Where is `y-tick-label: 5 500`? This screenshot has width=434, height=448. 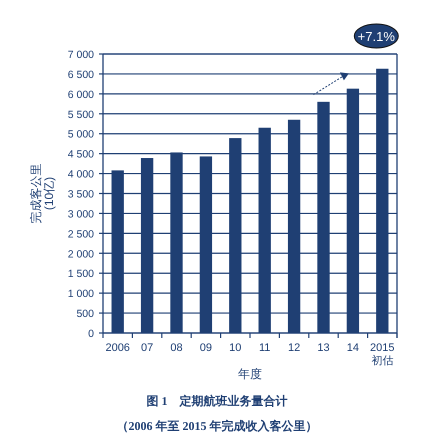
y-tick-label: 5 500 is located at coordinates (81, 114).